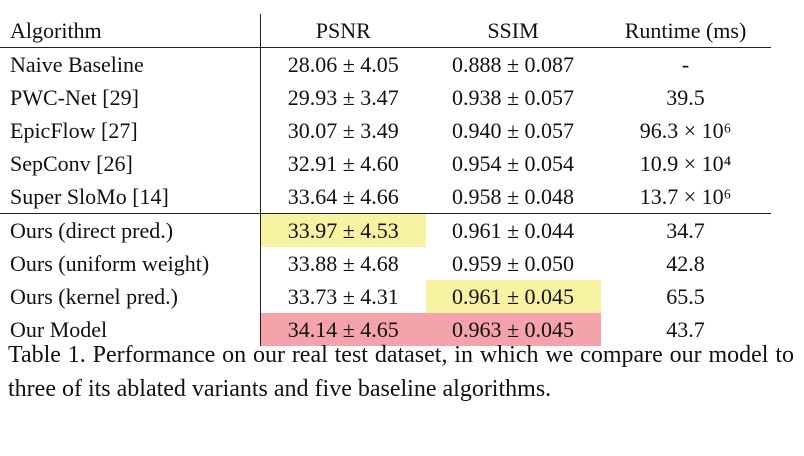 This screenshot has width=804, height=456. What do you see at coordinates (685, 329) in the screenshot?
I see `table-cell: 43.7` at bounding box center [685, 329].